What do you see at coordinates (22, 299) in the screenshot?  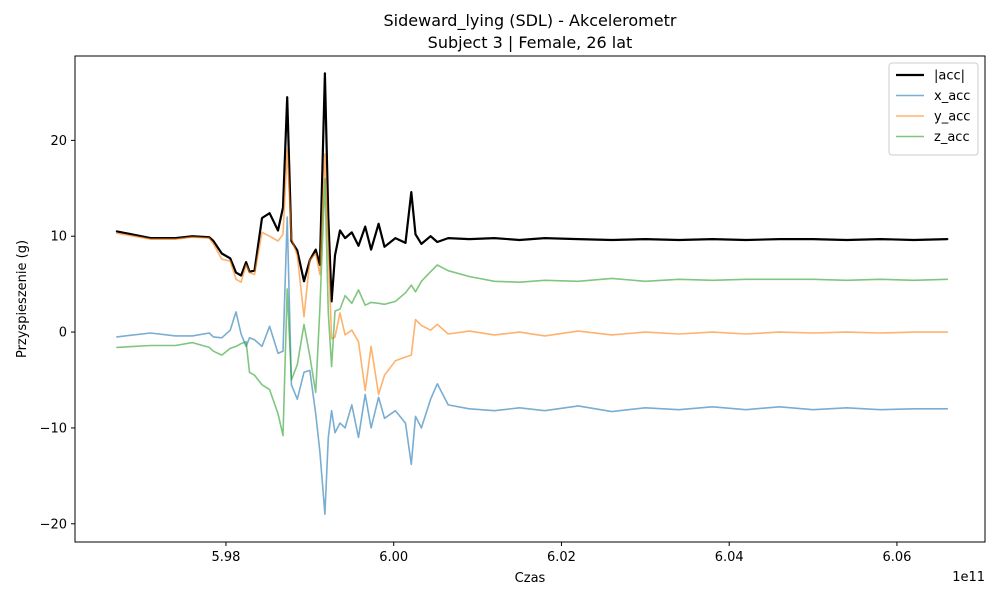 I see `y-axis-label: Przyspieszenie (g)` at bounding box center [22, 299].